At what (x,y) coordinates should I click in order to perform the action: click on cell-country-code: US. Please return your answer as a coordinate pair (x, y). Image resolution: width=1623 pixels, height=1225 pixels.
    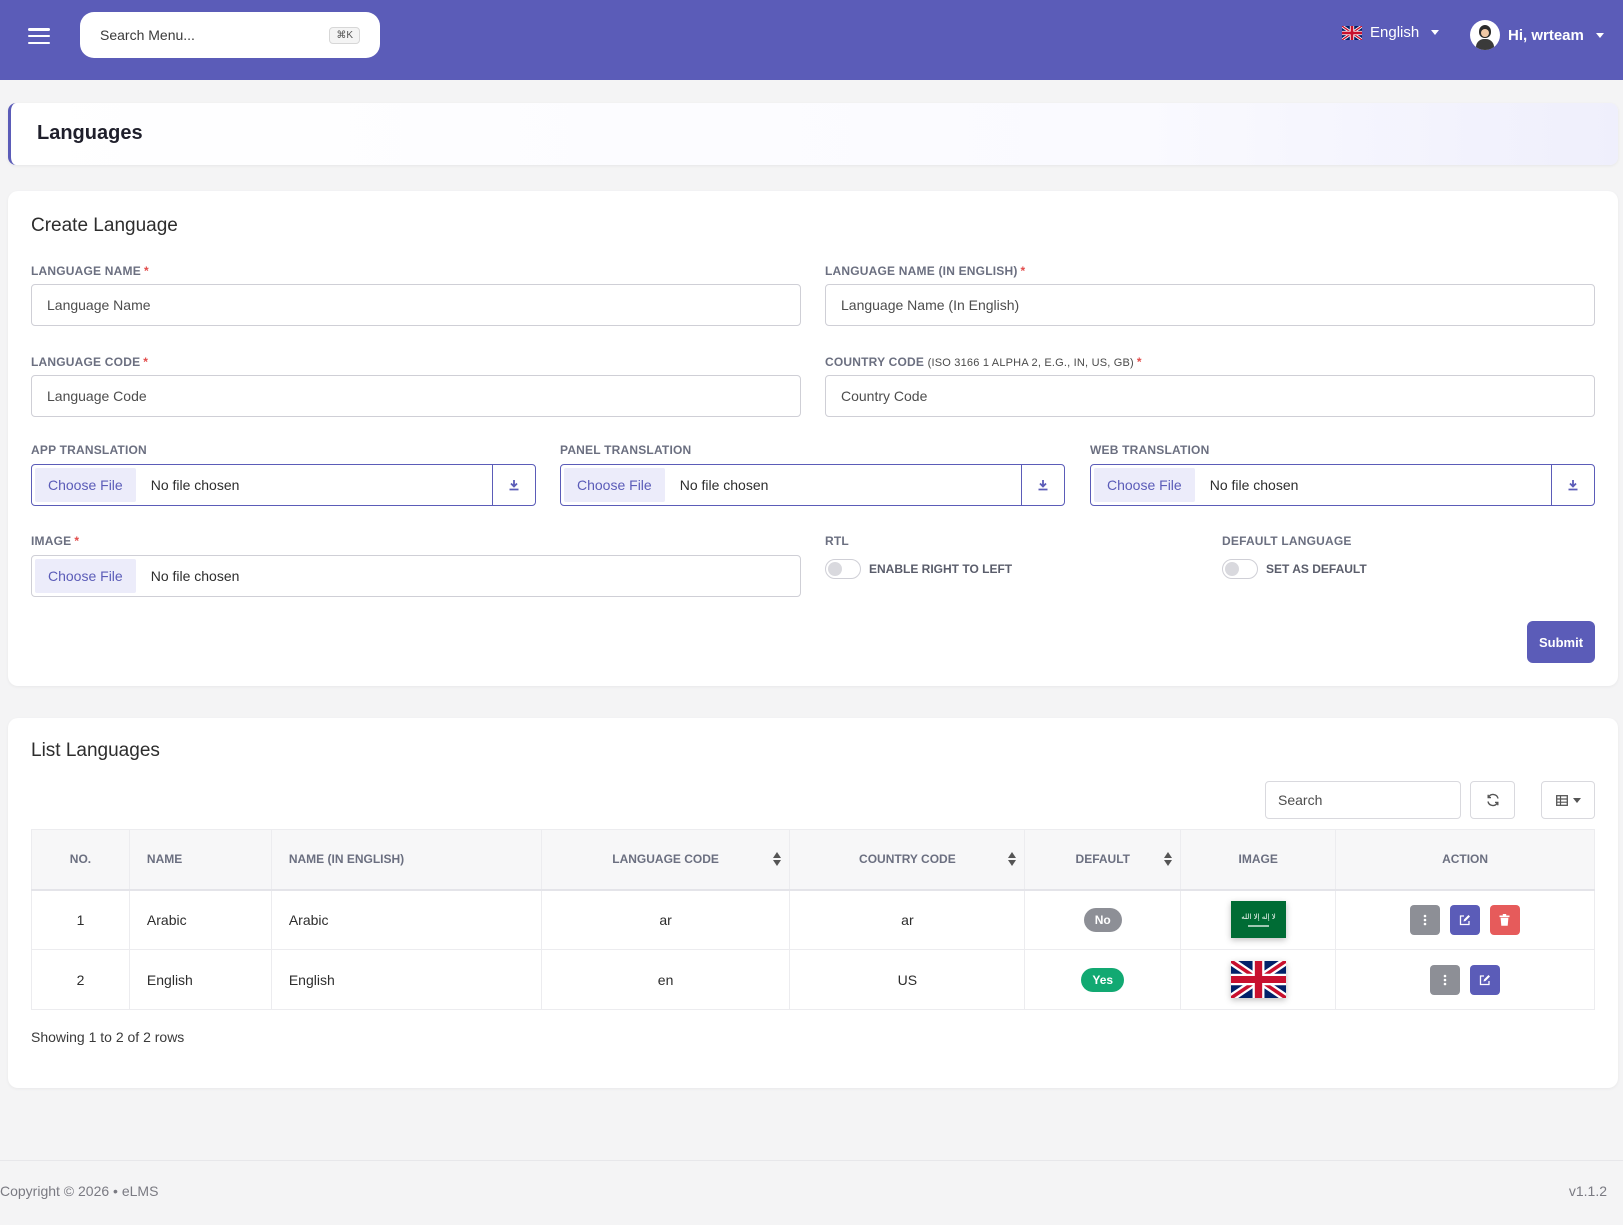
    Looking at the image, I should click on (907, 979).